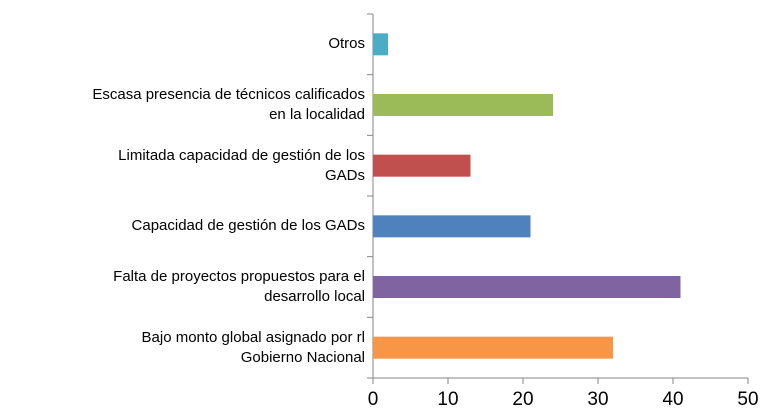  I want to click on x-tick-label: 30, so click(597, 399).